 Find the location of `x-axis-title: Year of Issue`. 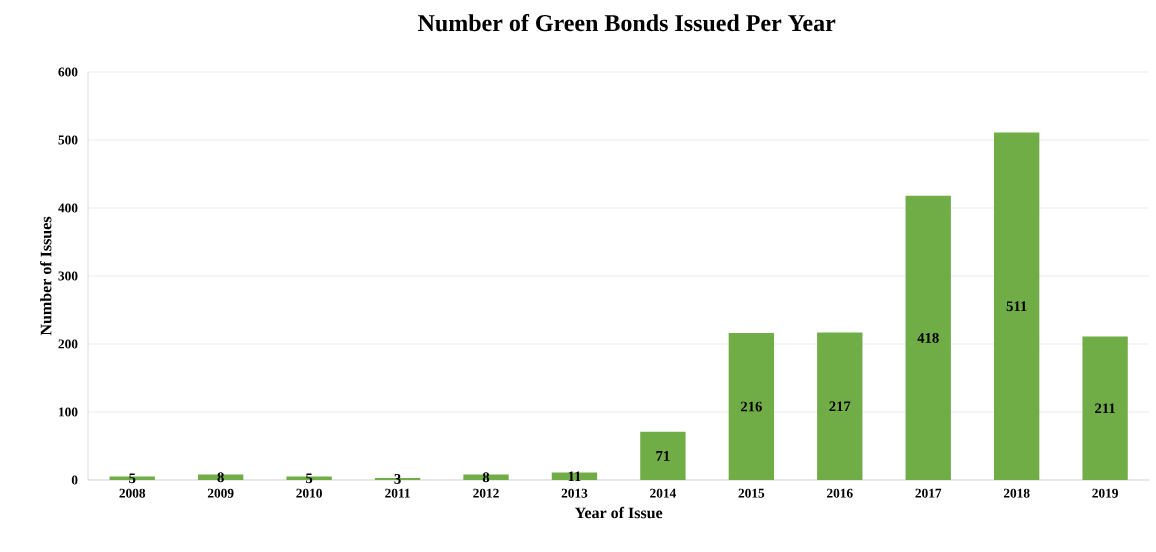

x-axis-title: Year of Issue is located at coordinates (618, 512).